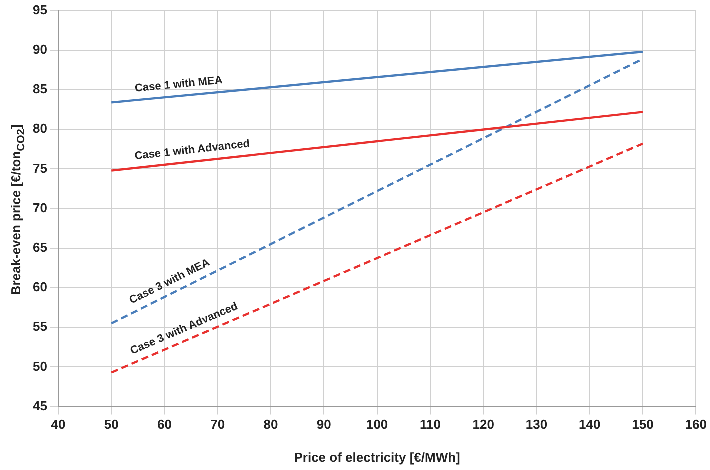  What do you see at coordinates (324, 424) in the screenshot?
I see `x-tick-label: 90` at bounding box center [324, 424].